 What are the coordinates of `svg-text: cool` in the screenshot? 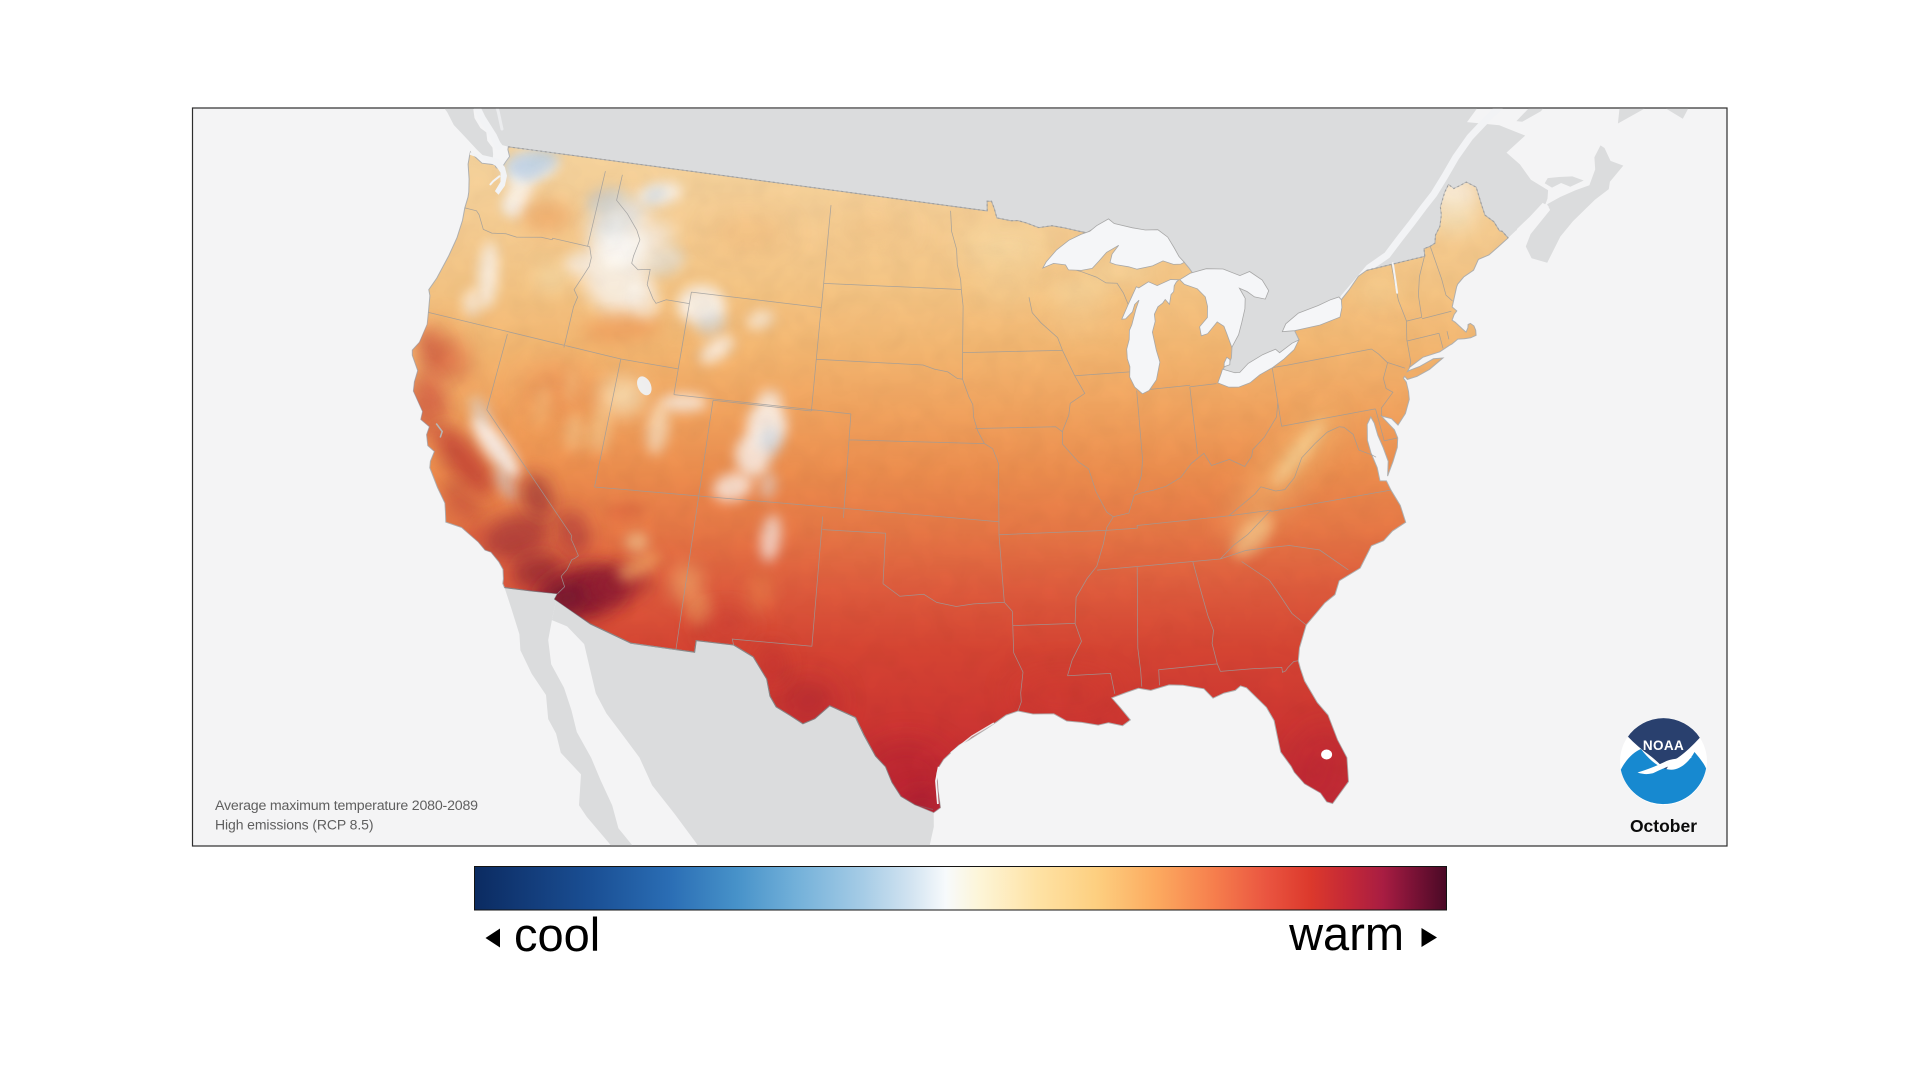 It's located at (557, 934).